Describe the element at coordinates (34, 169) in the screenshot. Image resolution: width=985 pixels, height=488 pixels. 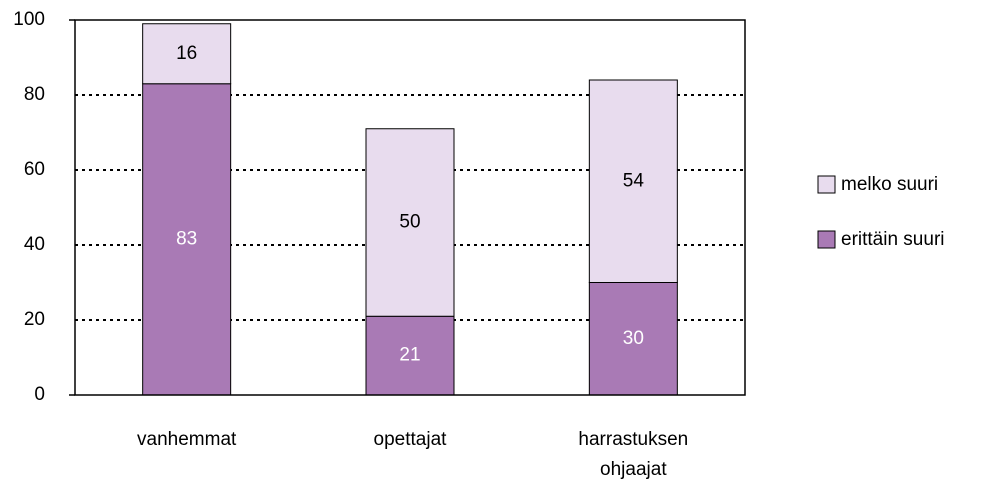
I see `y-tick-label: 60` at that location.